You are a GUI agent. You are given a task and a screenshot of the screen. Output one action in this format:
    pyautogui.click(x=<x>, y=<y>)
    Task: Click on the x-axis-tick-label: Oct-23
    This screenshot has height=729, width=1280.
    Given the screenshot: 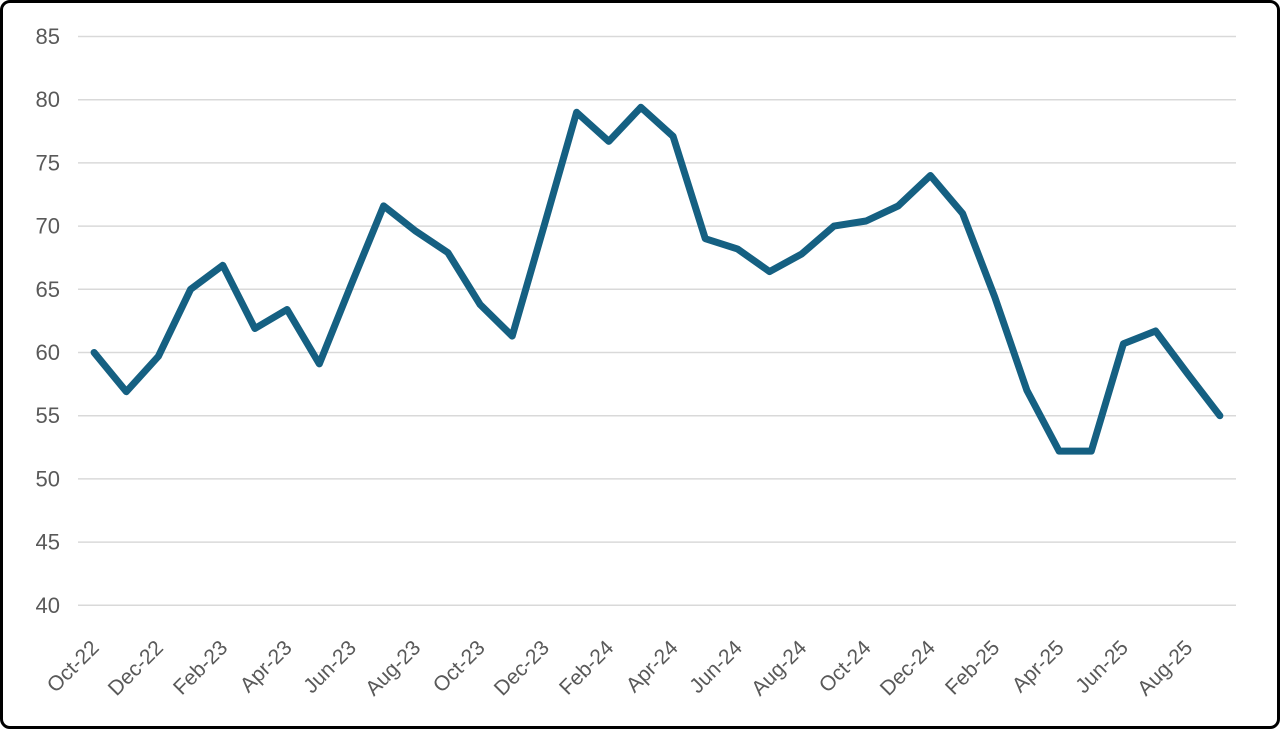 What is the action you would take?
    pyautogui.click(x=459, y=666)
    